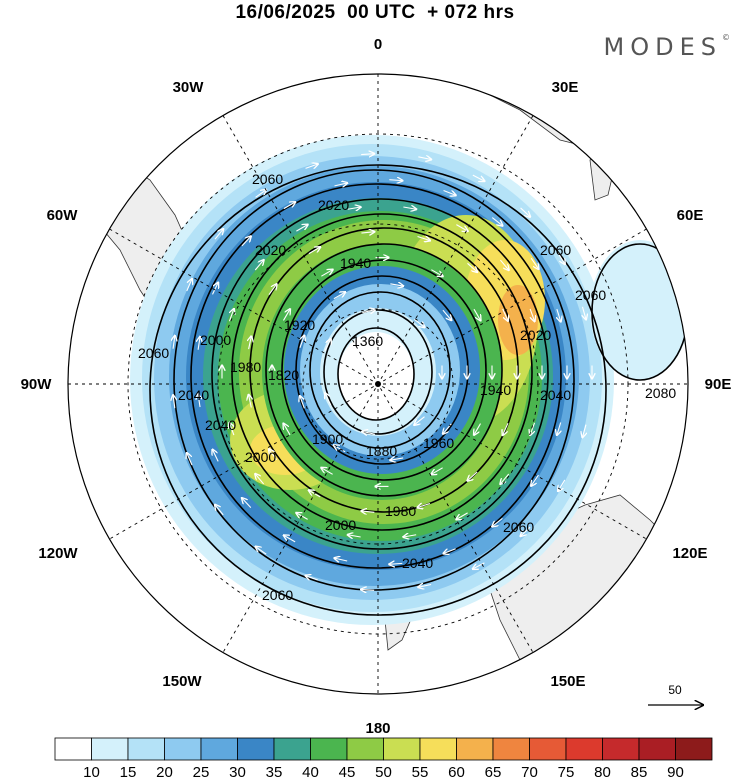 This screenshot has height=782, width=750. What do you see at coordinates (283, 375) in the screenshot?
I see `contour-label: 1820` at bounding box center [283, 375].